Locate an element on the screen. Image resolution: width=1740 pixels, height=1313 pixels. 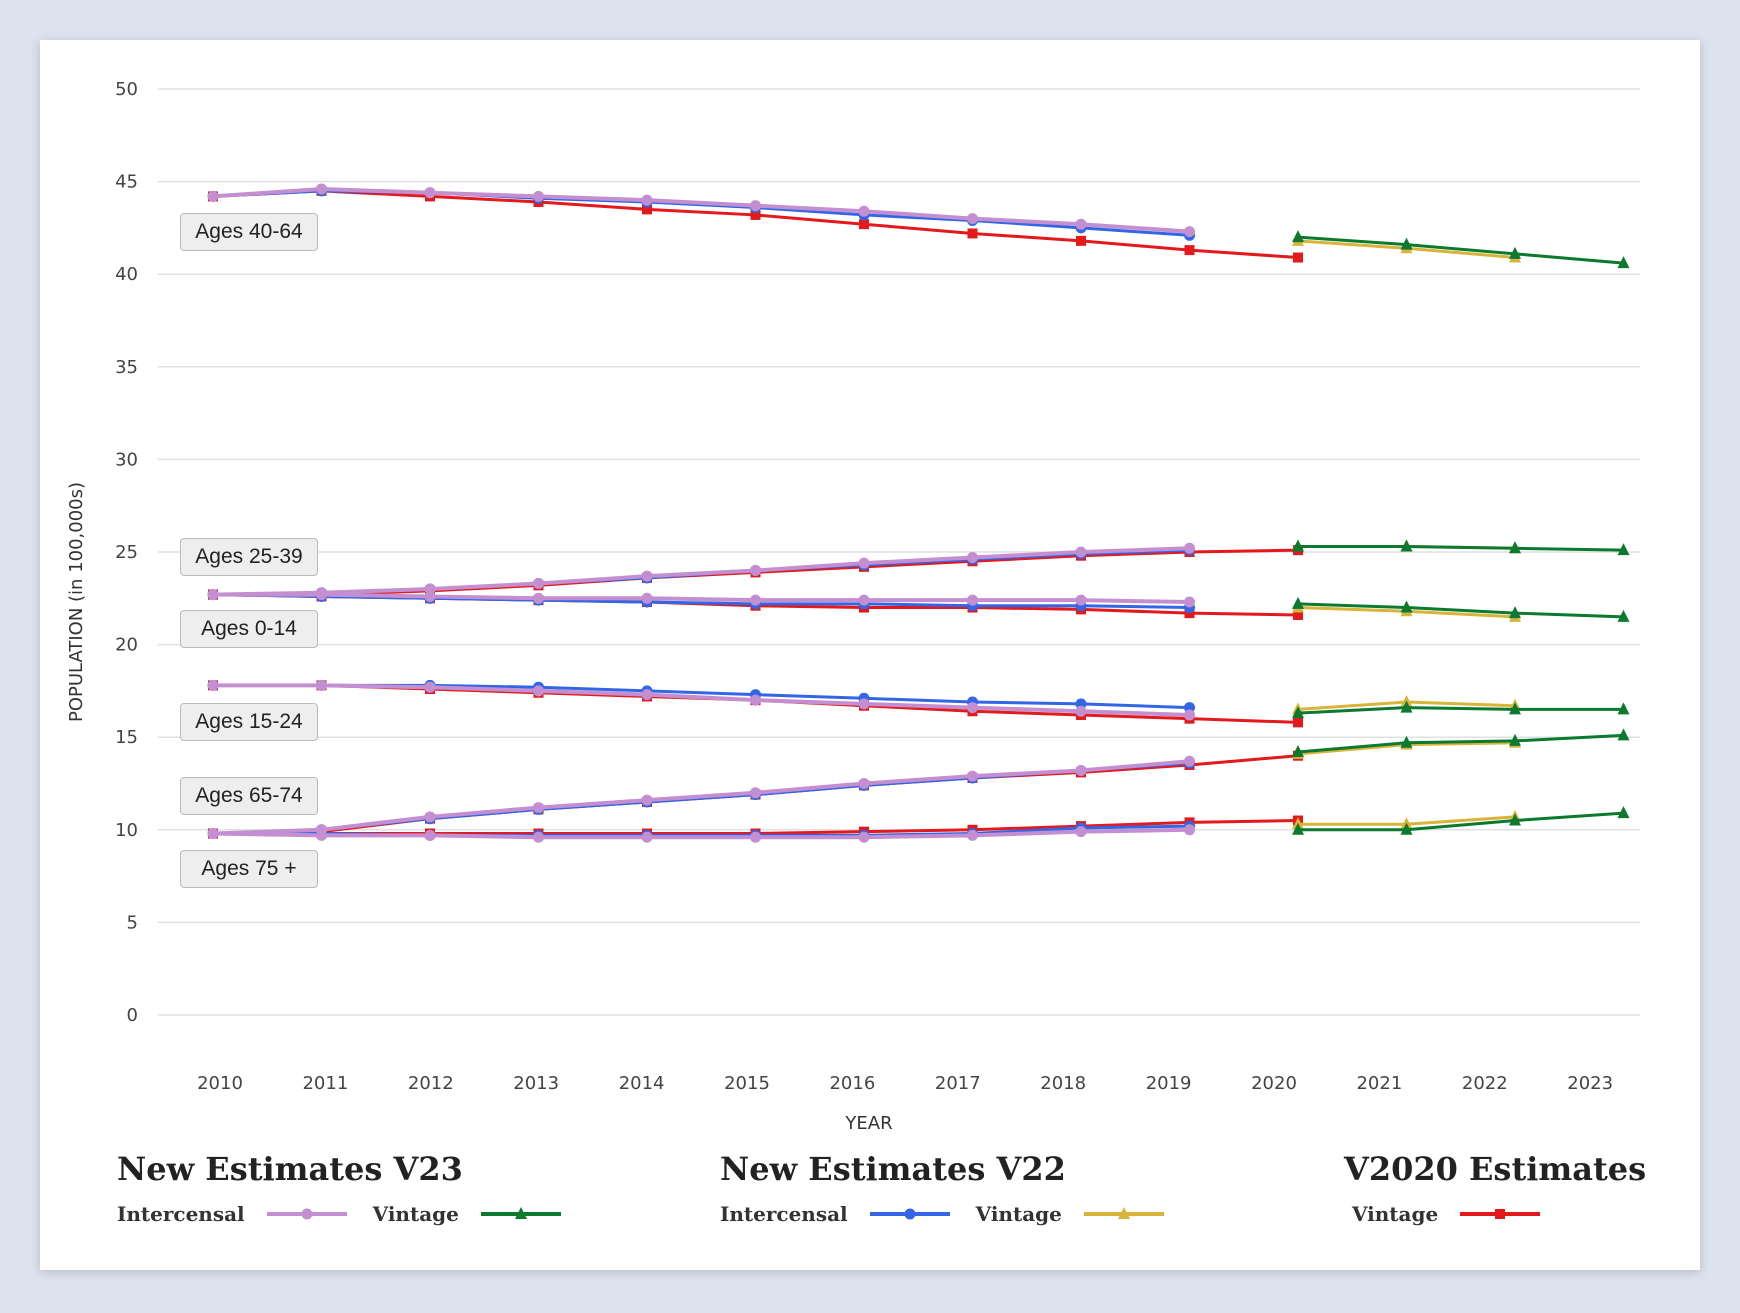
y-tick-label: 10 is located at coordinates (126, 830).